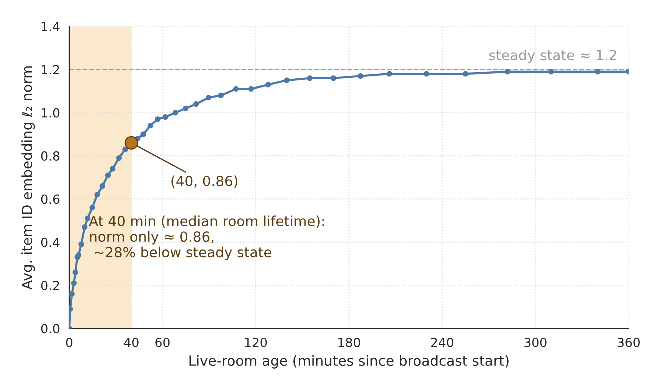  I want to click on y-tick-label: 0.0, so click(50, 329).